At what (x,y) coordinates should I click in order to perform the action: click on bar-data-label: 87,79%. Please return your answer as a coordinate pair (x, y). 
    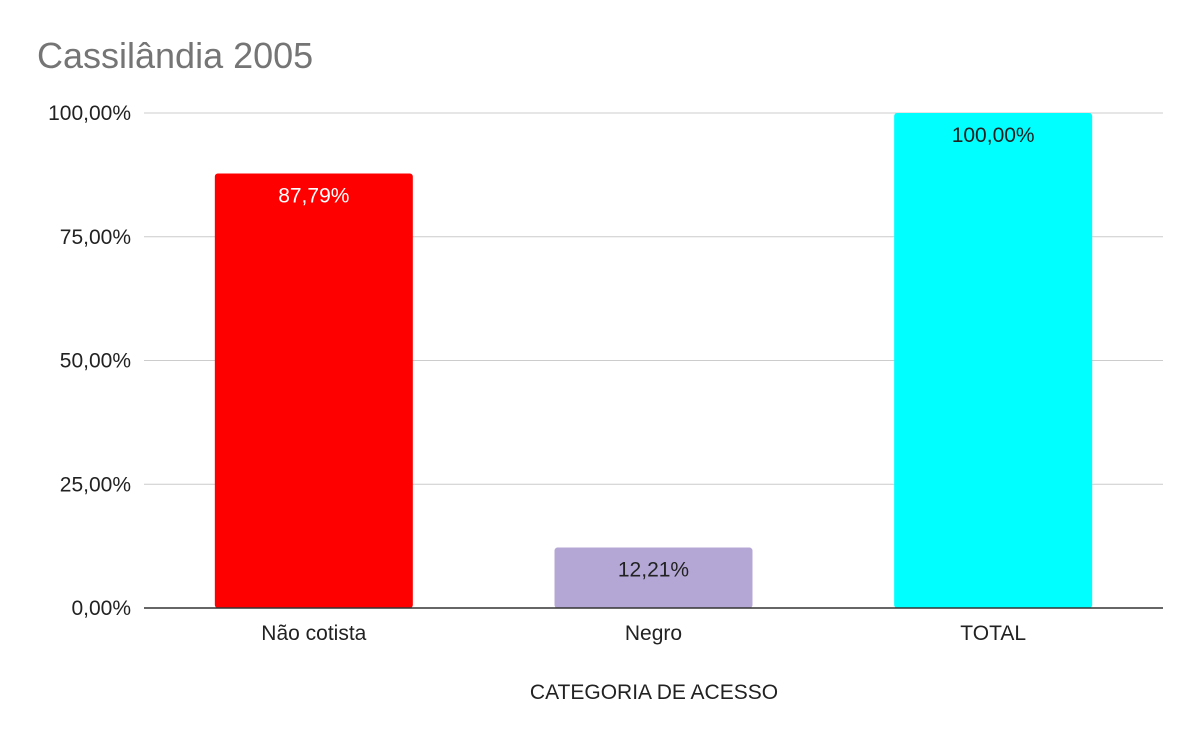
    Looking at the image, I should click on (313, 195).